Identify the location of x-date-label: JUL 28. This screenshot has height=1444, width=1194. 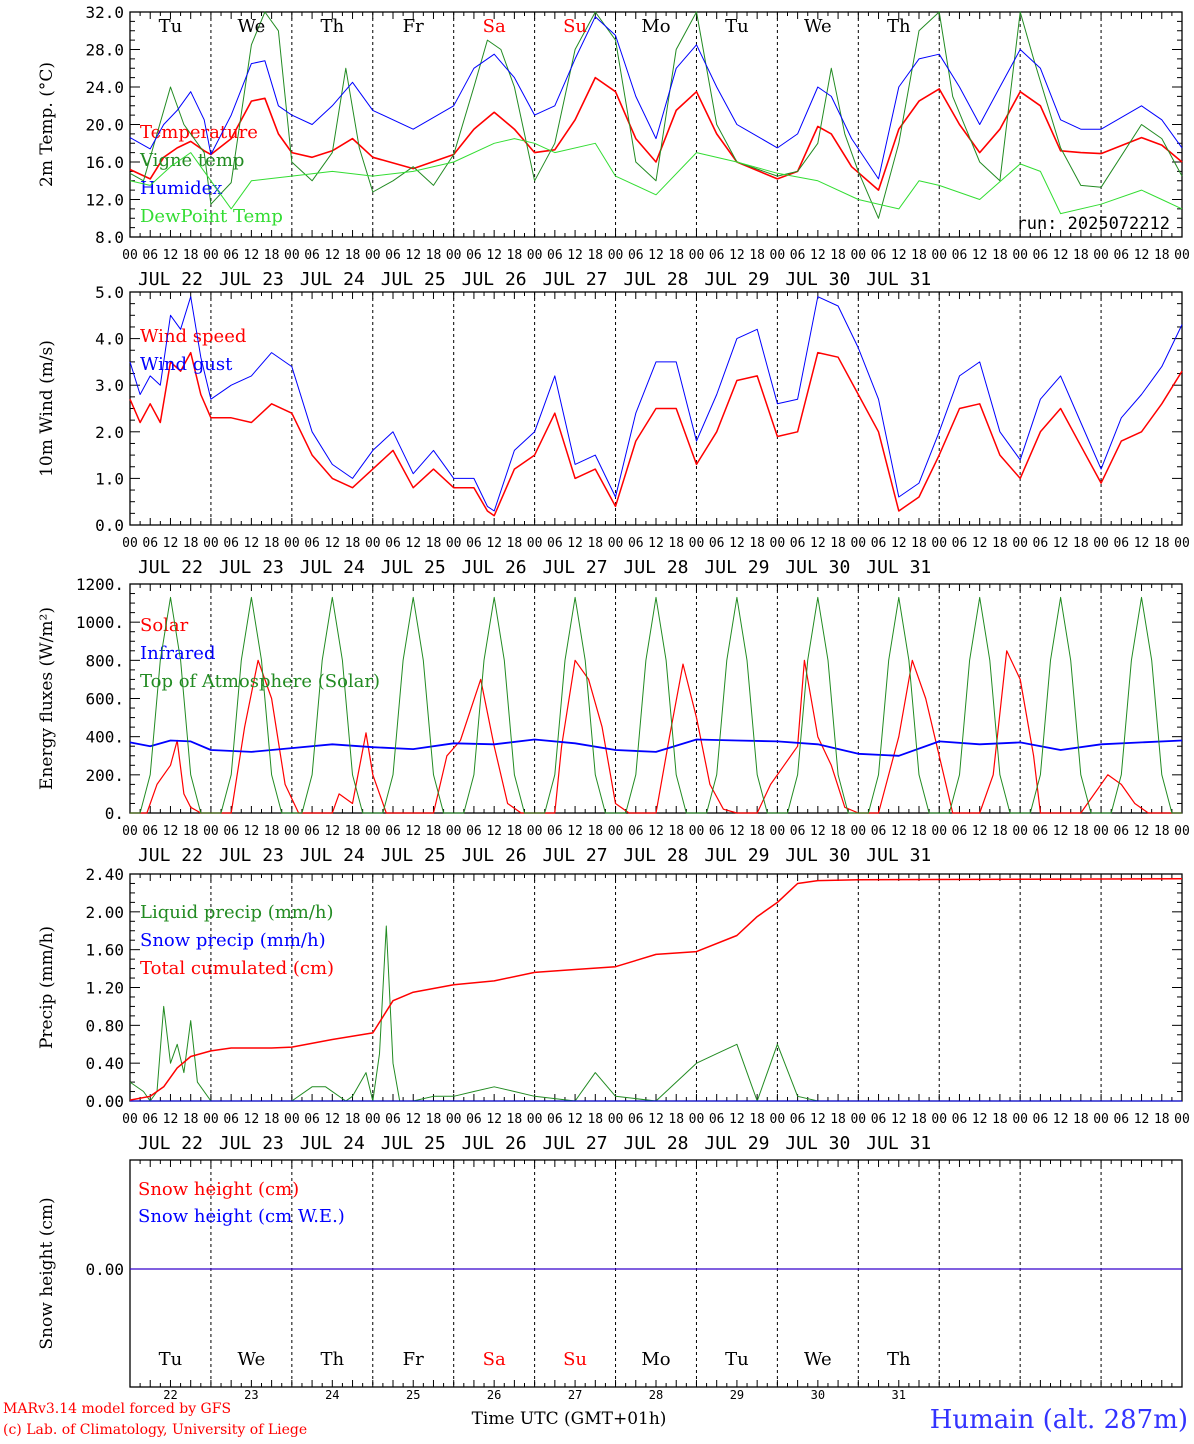
(655, 567).